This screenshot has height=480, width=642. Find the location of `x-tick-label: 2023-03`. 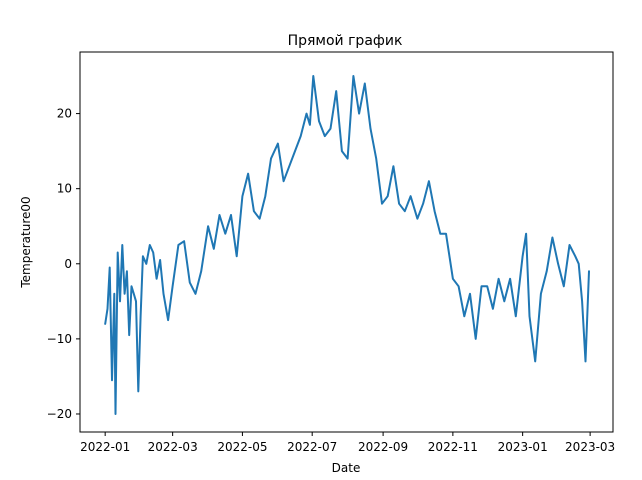

x-tick-label: 2023-03 is located at coordinates (590, 447).